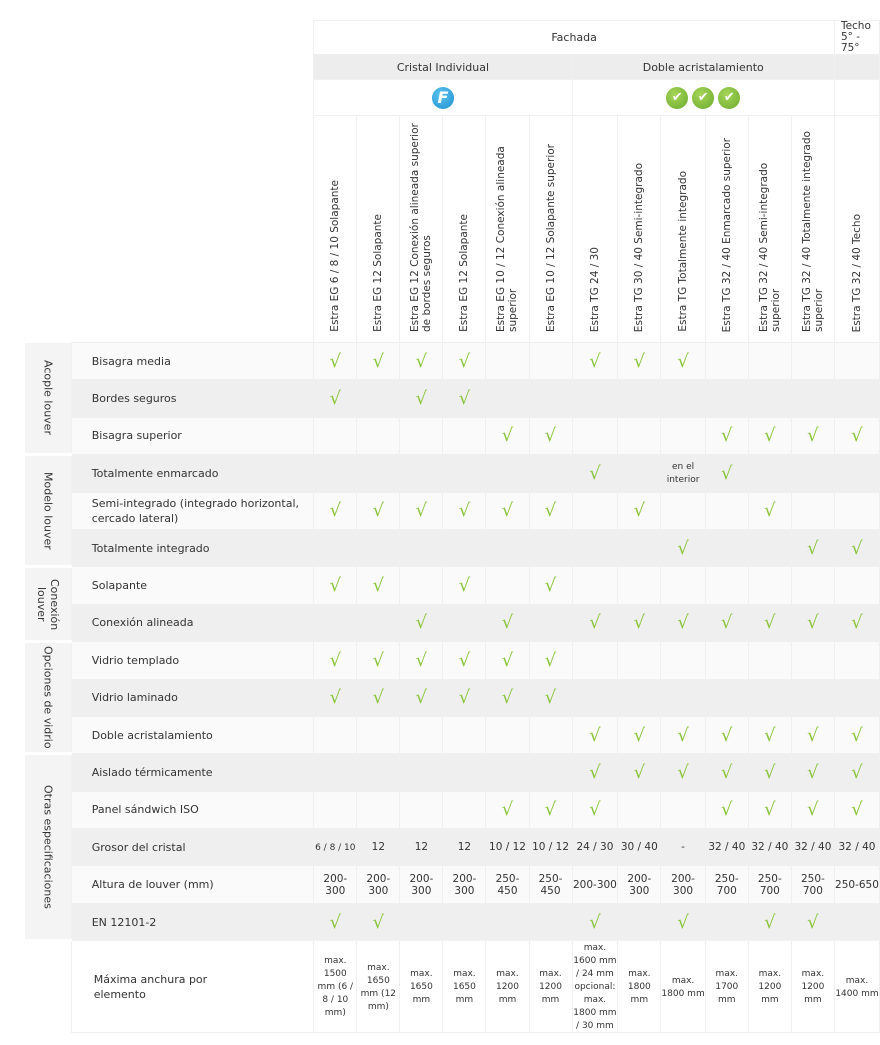  What do you see at coordinates (769, 884) in the screenshot?
I see `cell: 250-700` at bounding box center [769, 884].